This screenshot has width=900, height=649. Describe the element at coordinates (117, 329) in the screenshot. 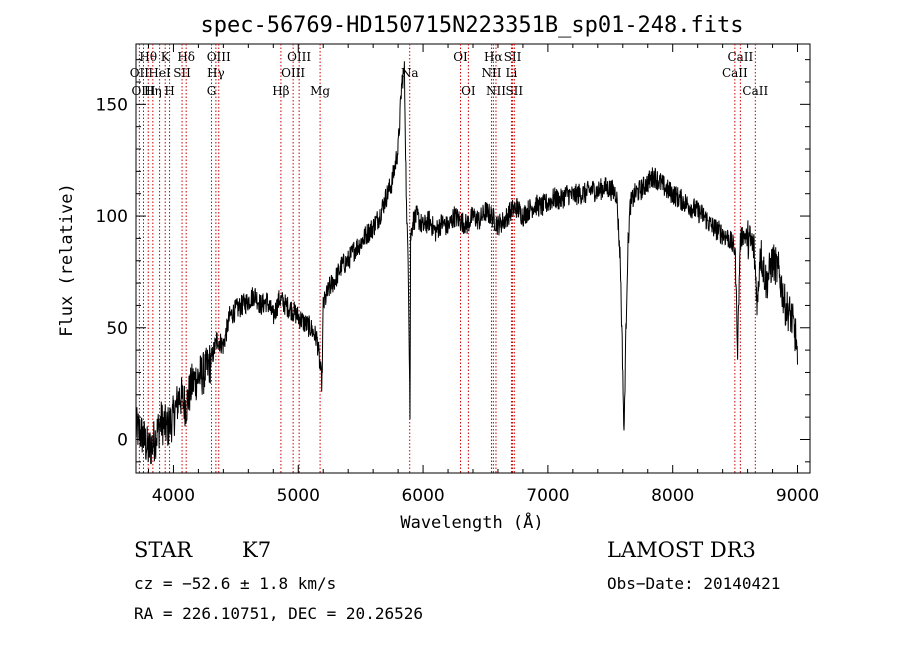

I see `y-tick-label: 50` at that location.